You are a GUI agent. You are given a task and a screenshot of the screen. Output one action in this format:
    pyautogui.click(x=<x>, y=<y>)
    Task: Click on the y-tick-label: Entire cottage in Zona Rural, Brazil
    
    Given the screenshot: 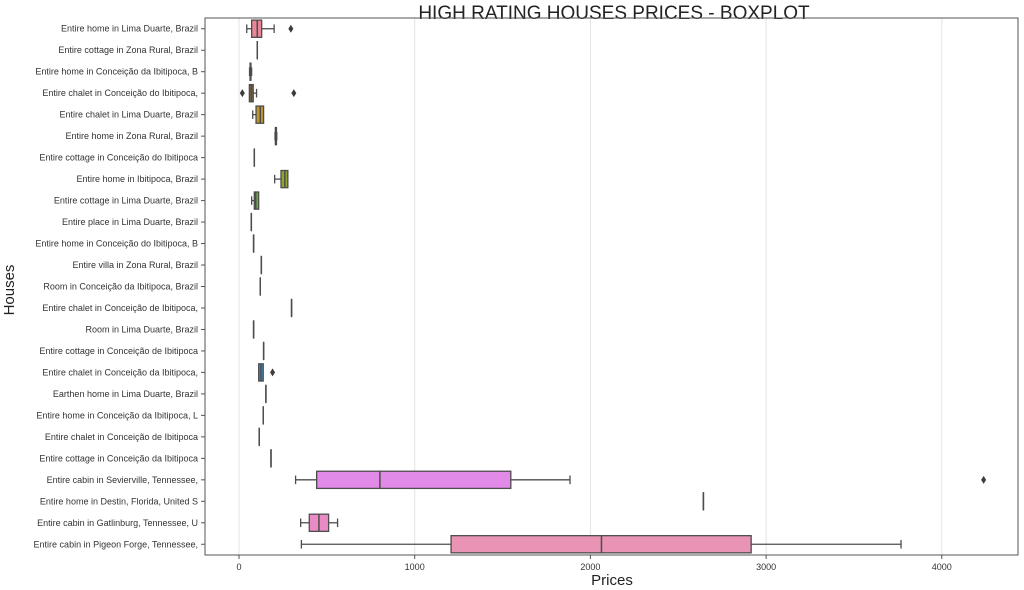 What is the action you would take?
    pyautogui.click(x=128, y=50)
    